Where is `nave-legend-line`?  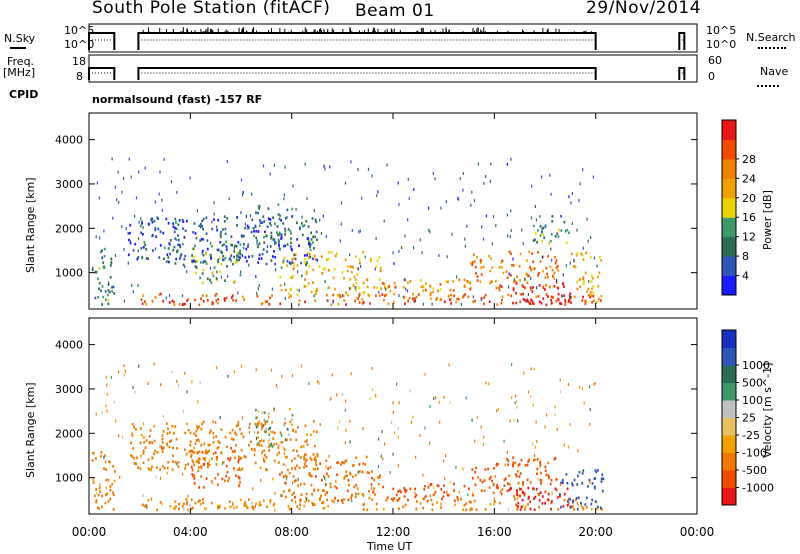
nave-legend-line is located at coordinates (768, 86).